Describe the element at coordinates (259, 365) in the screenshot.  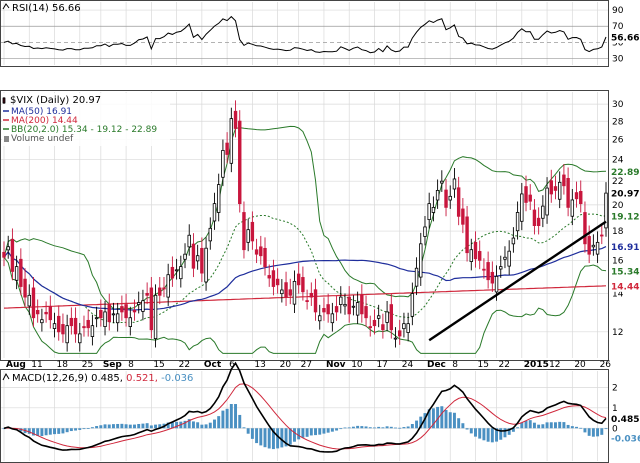
I see `x-tick-label: 13` at that location.